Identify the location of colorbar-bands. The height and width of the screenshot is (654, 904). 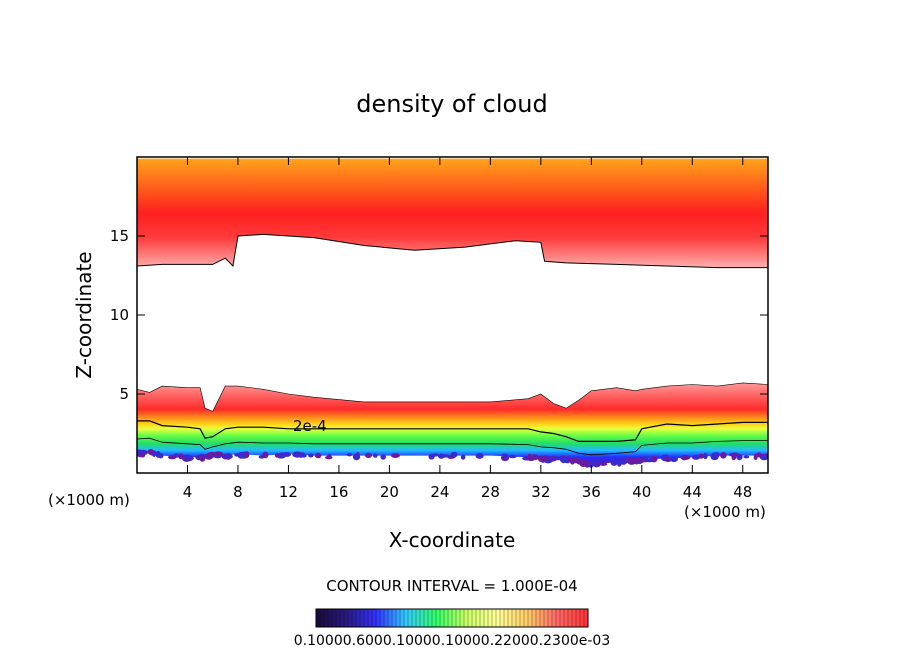
(452, 618).